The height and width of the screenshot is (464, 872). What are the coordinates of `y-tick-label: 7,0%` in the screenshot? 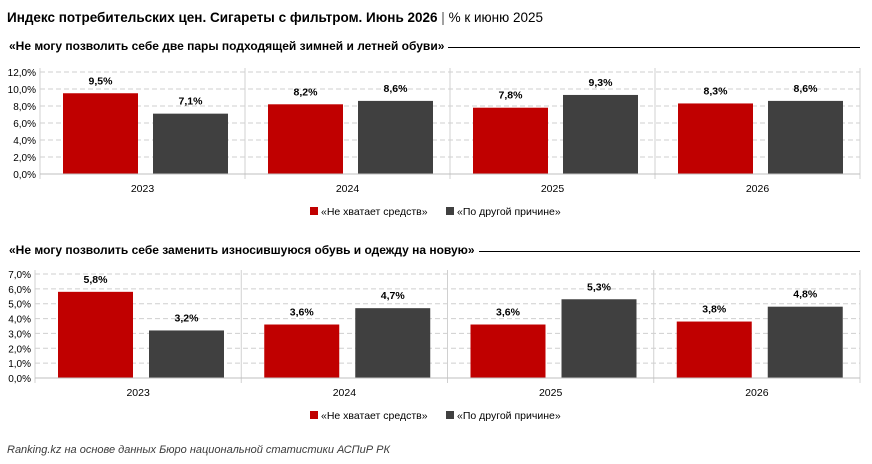 It's located at (19, 275).